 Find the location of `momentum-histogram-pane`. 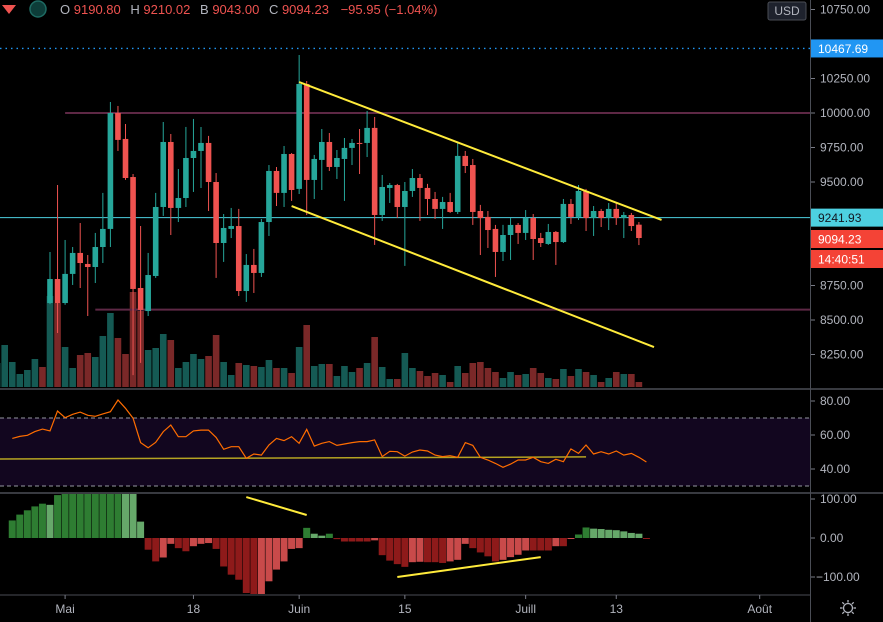

momentum-histogram-pane is located at coordinates (329, 535).